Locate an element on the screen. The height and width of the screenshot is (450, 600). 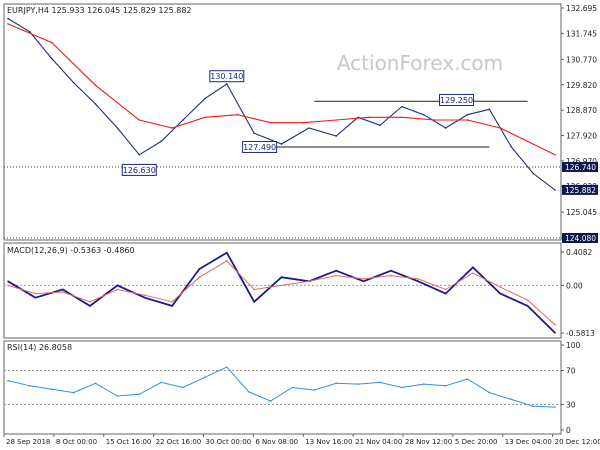
x-tick-label: 15 Oct 16:00 is located at coordinates (129, 442).